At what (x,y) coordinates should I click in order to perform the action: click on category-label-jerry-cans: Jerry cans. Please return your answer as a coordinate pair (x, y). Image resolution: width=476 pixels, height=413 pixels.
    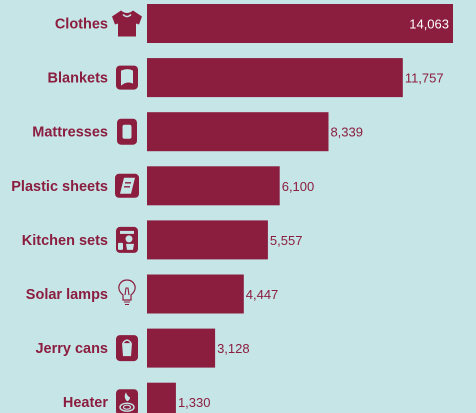
    Looking at the image, I should click on (71, 349).